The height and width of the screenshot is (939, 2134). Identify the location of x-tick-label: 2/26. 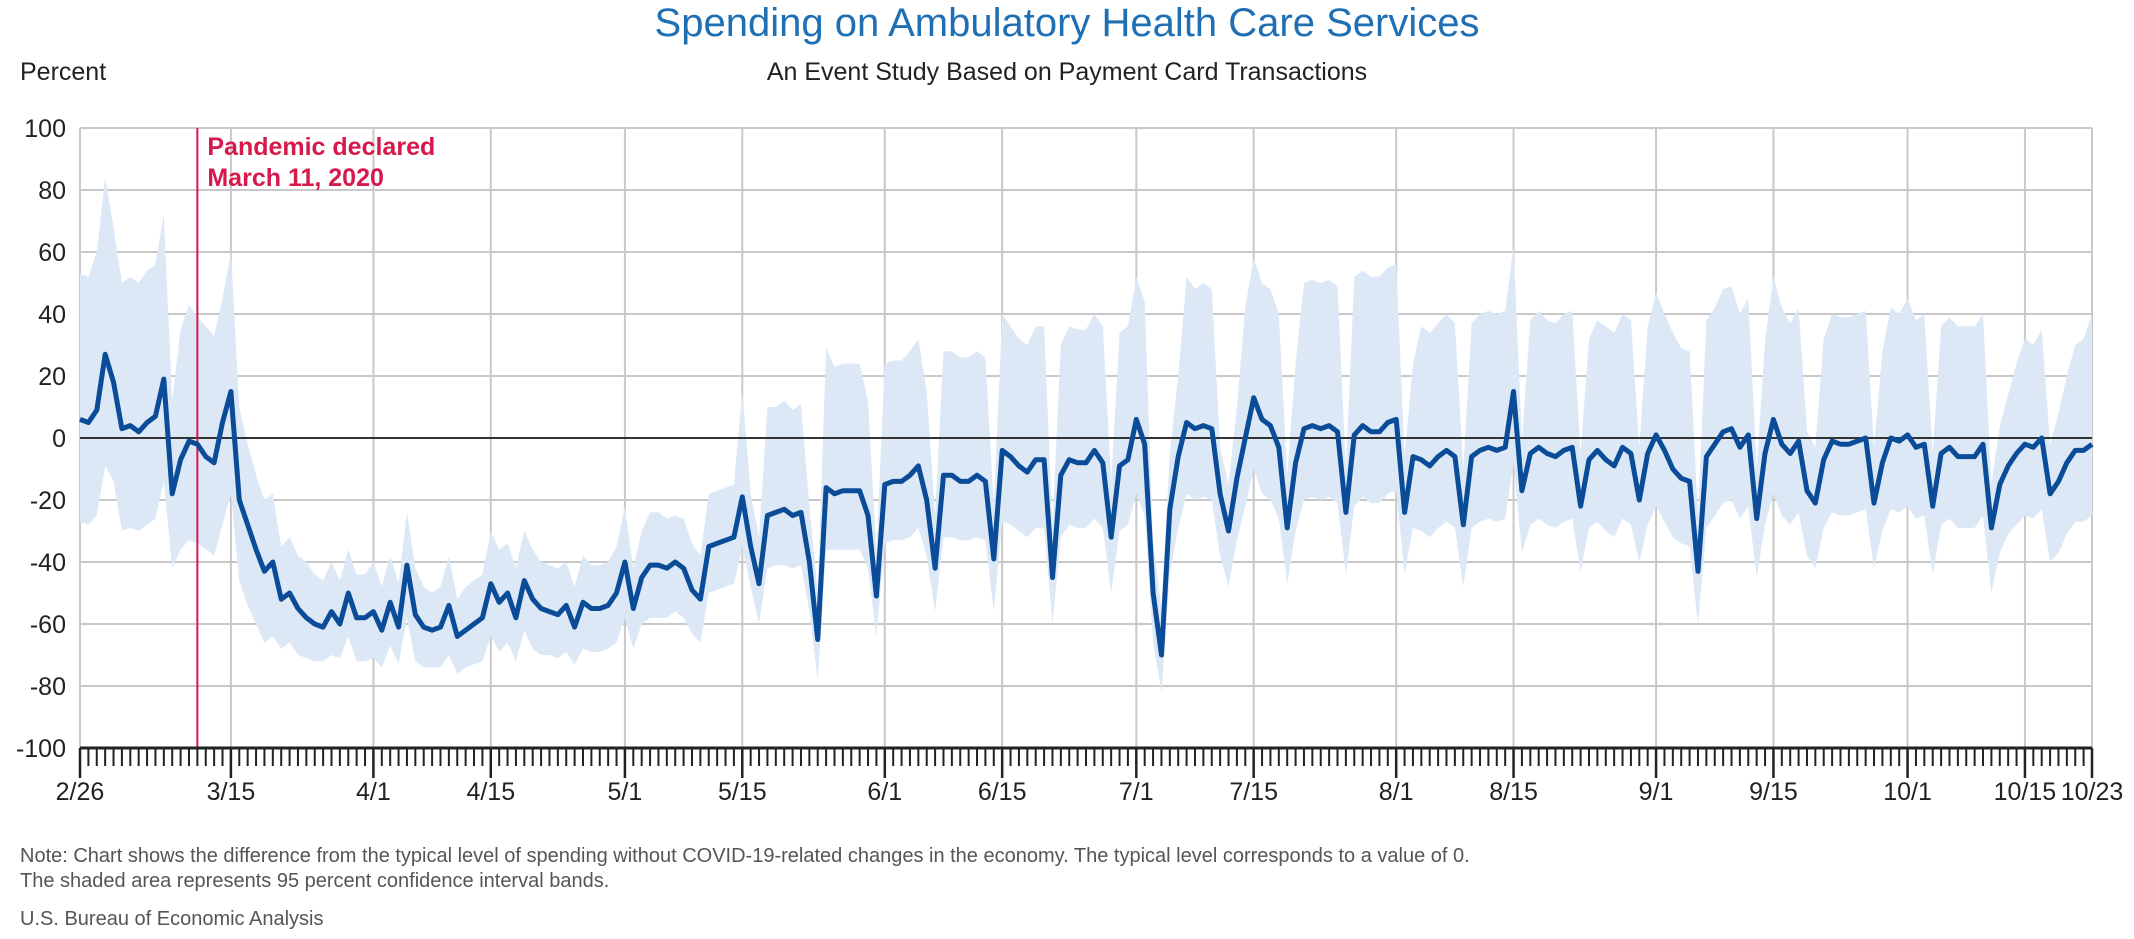
(80, 792).